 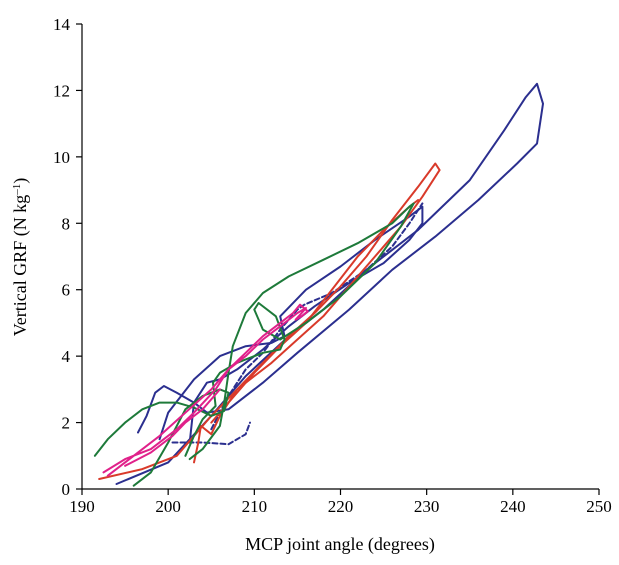 What do you see at coordinates (66, 489) in the screenshot?
I see `y-tick-label: 0` at bounding box center [66, 489].